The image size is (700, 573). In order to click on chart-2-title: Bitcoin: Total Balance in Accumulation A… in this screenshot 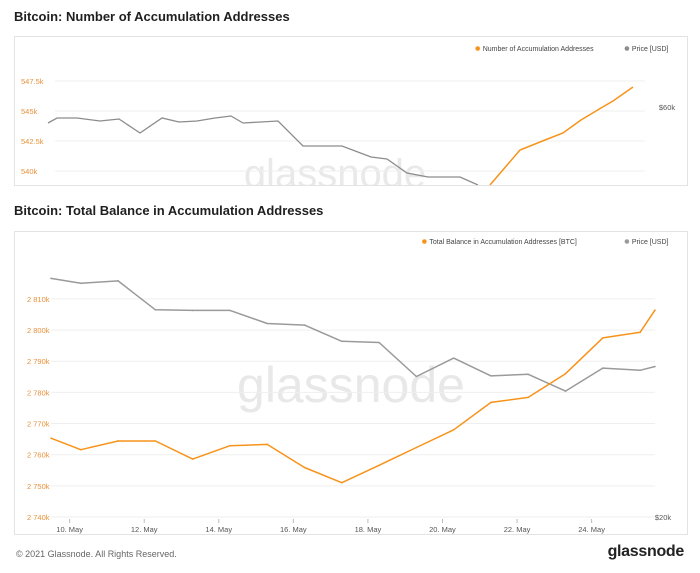, I will do `click(169, 210)`.